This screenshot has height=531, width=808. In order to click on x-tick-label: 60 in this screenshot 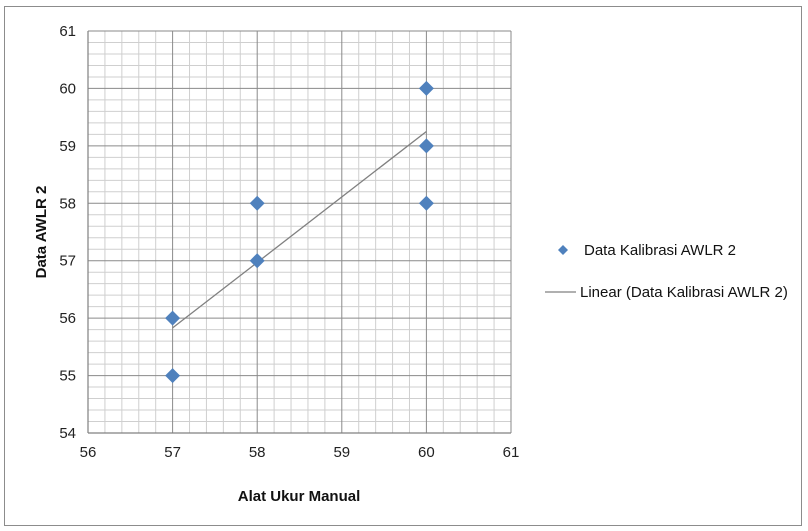, I will do `click(426, 452)`.